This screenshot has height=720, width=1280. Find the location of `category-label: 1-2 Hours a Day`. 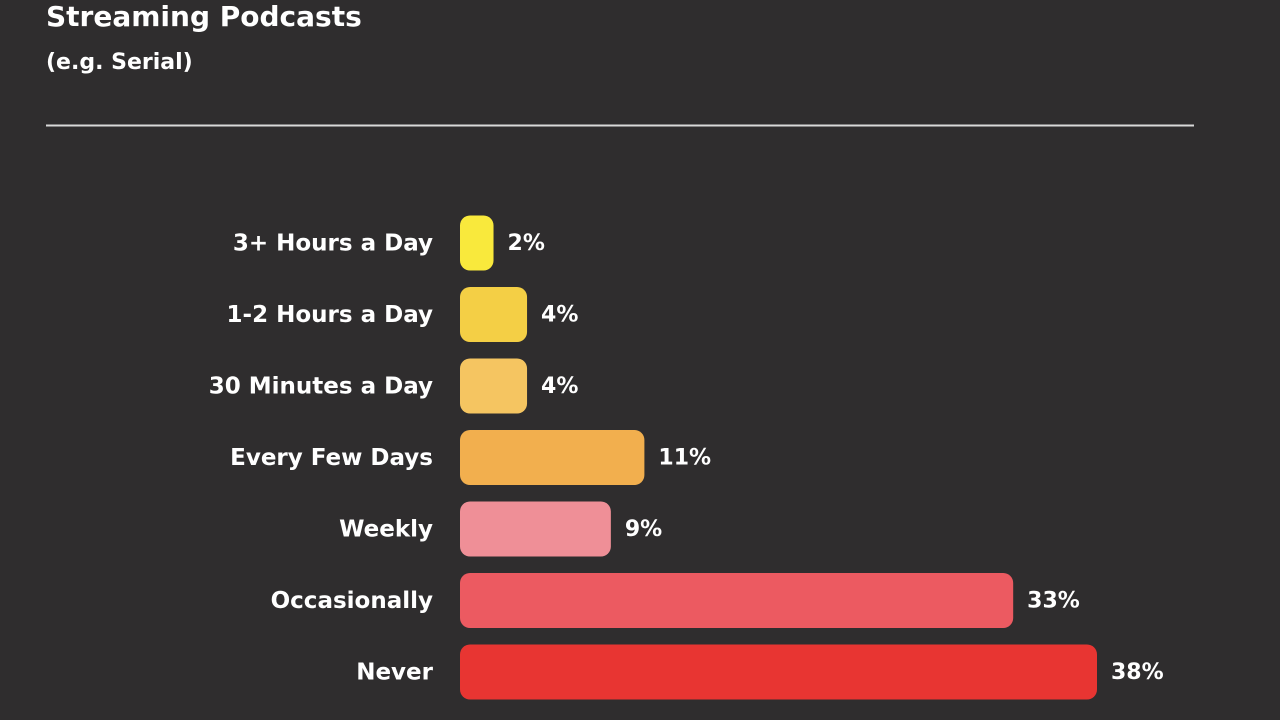

category-label: 1-2 Hours a Day is located at coordinates (330, 315).